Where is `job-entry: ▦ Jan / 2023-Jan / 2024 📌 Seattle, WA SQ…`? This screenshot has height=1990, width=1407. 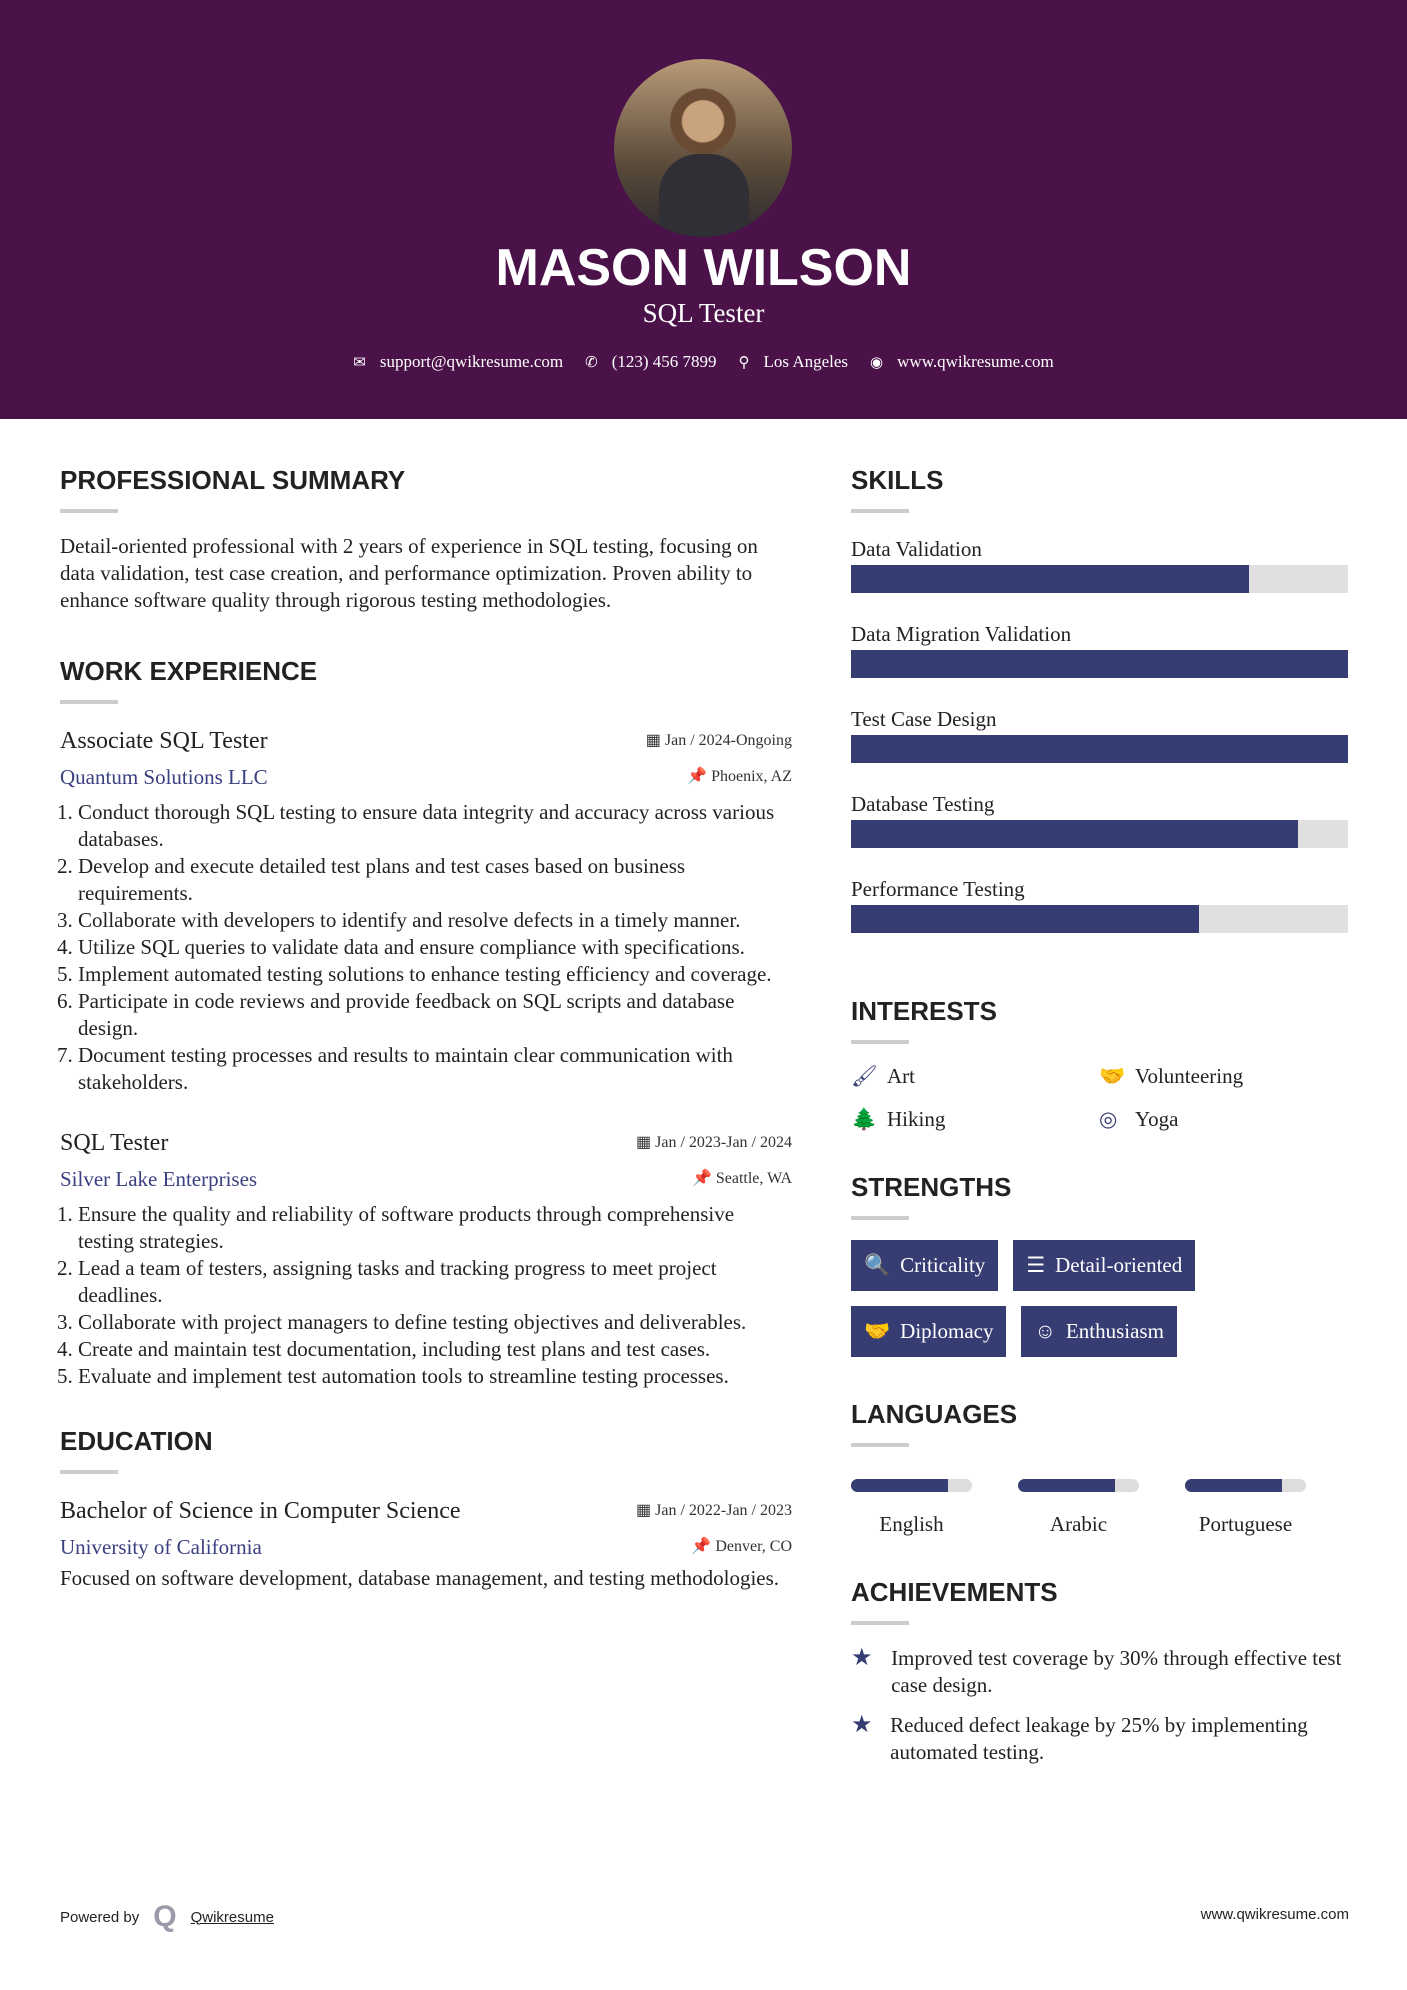 job-entry: ▦ Jan / 2023-Jan / 2024 📌 Seattle, WA SQ… is located at coordinates (426, 1258).